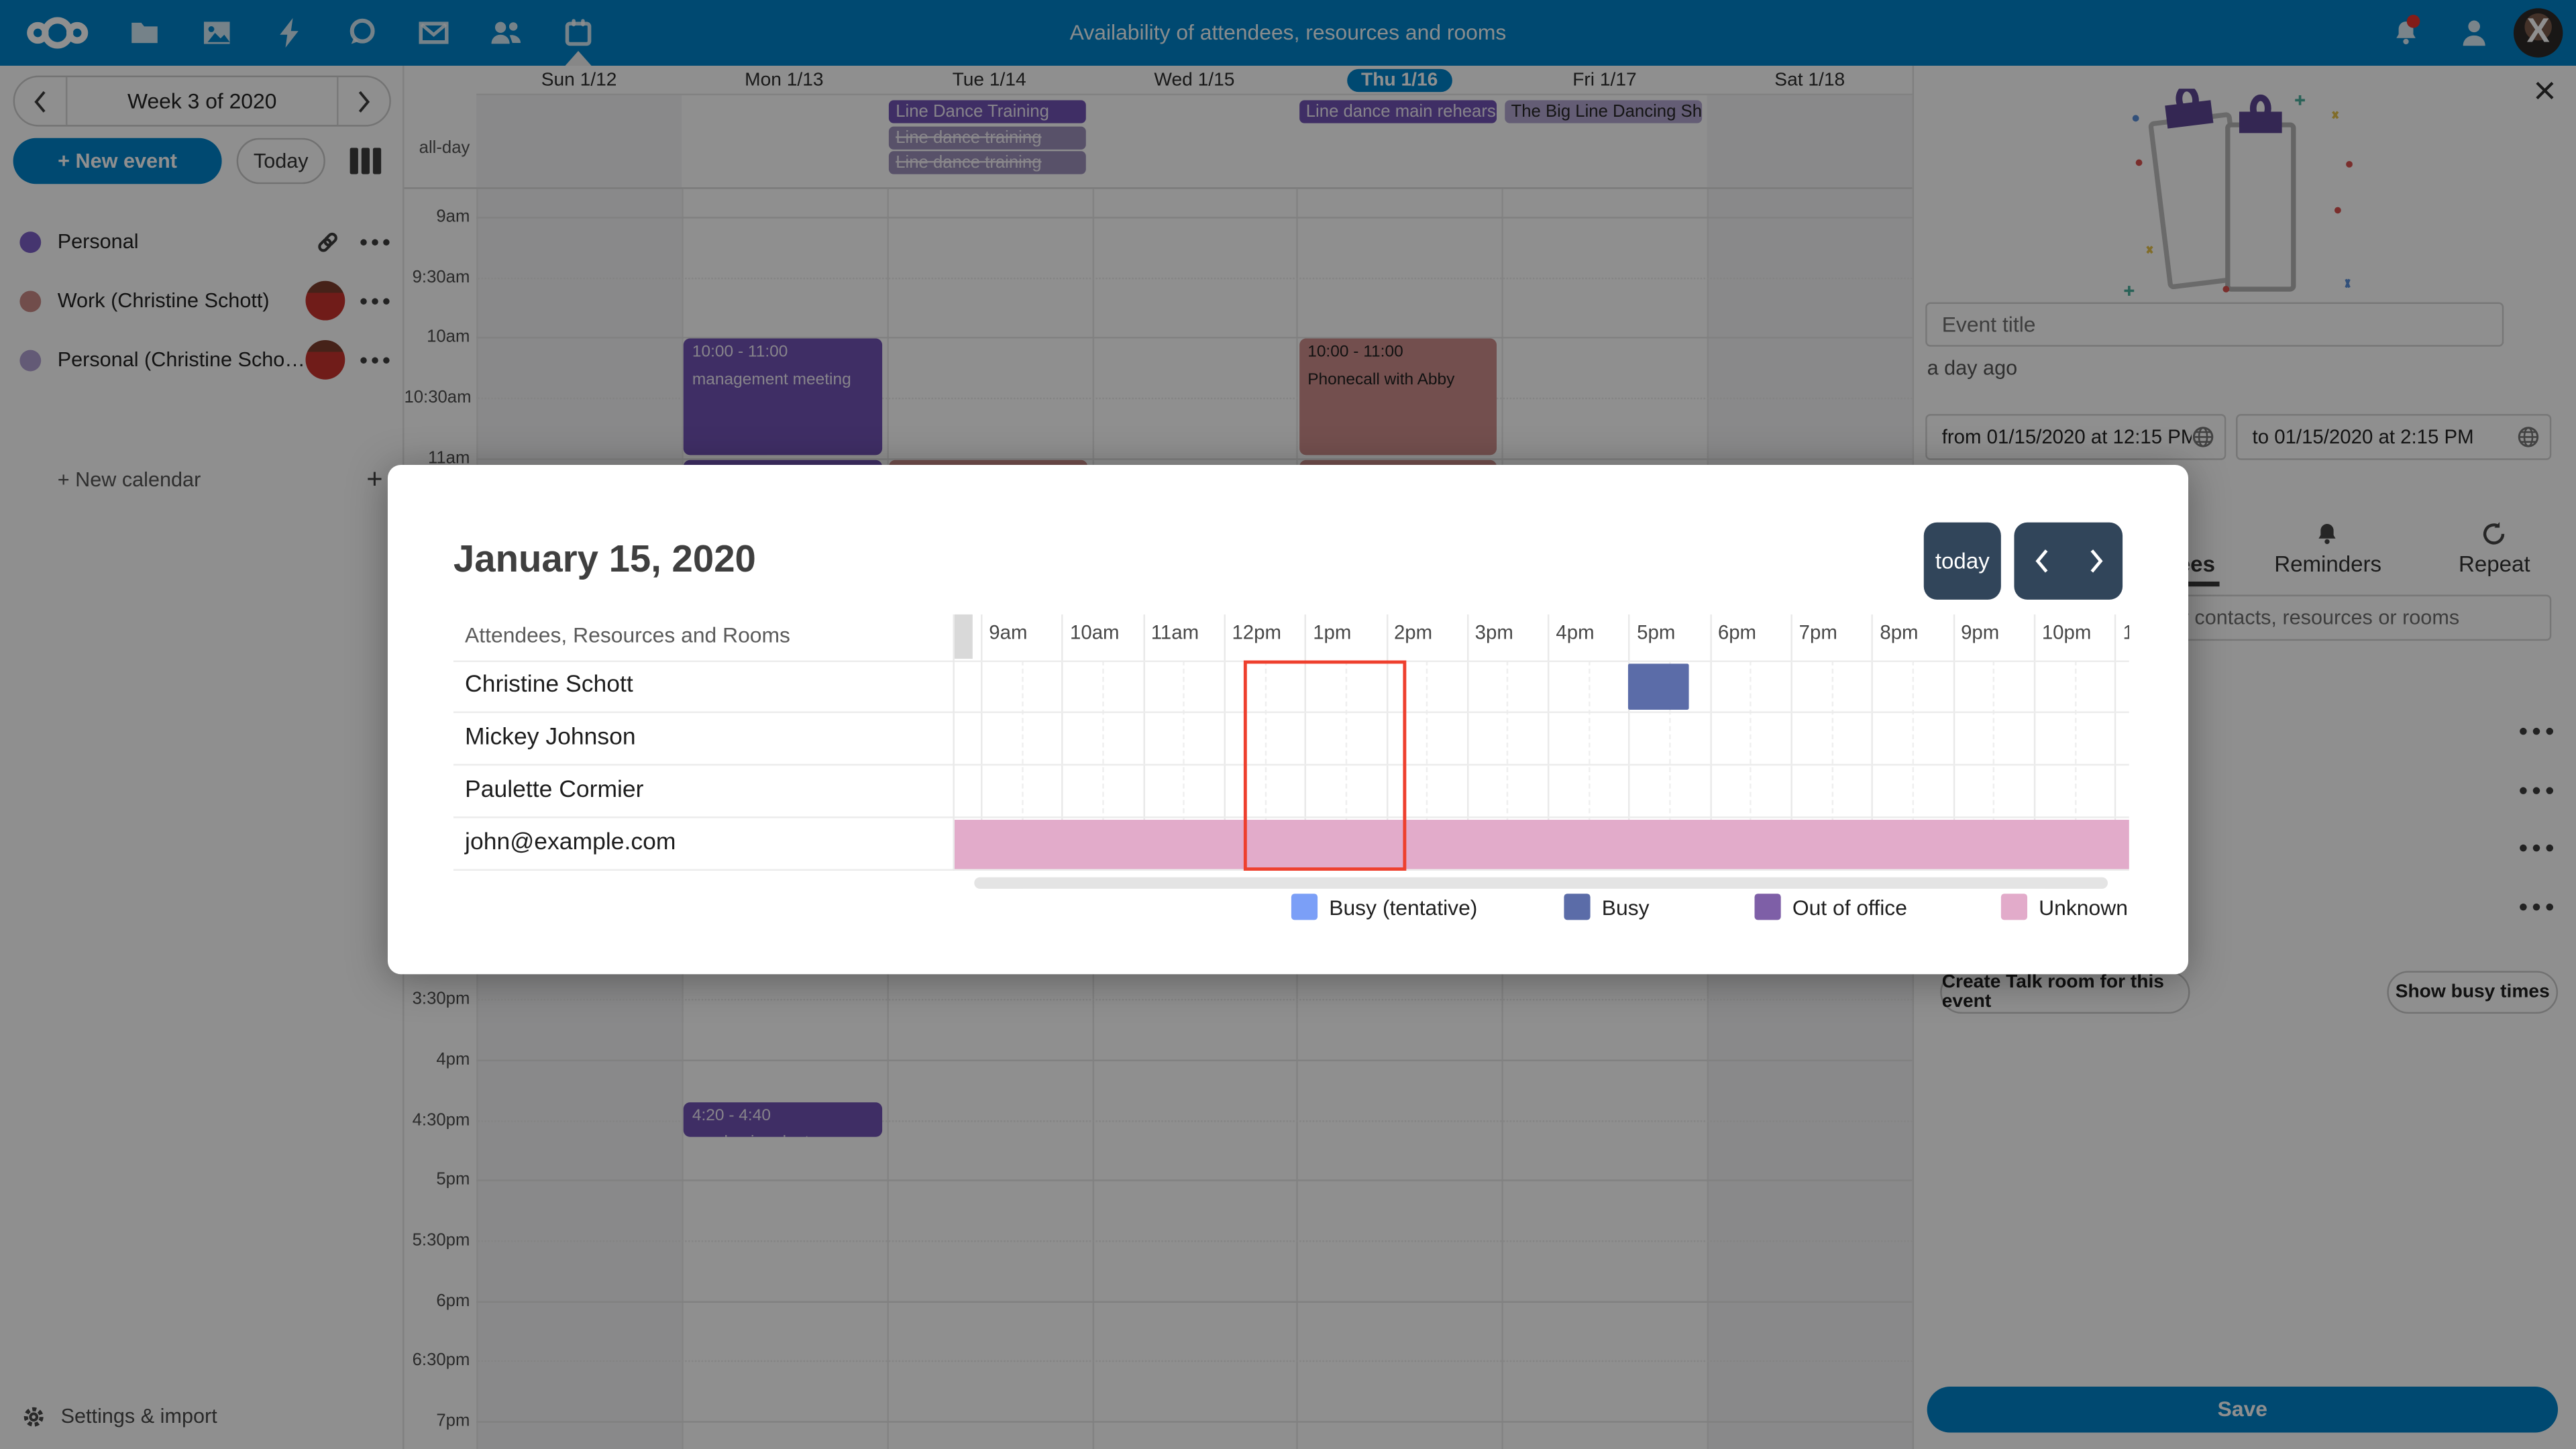 The height and width of the screenshot is (1449, 2576). I want to click on user-avatar: X, so click(2538, 33).